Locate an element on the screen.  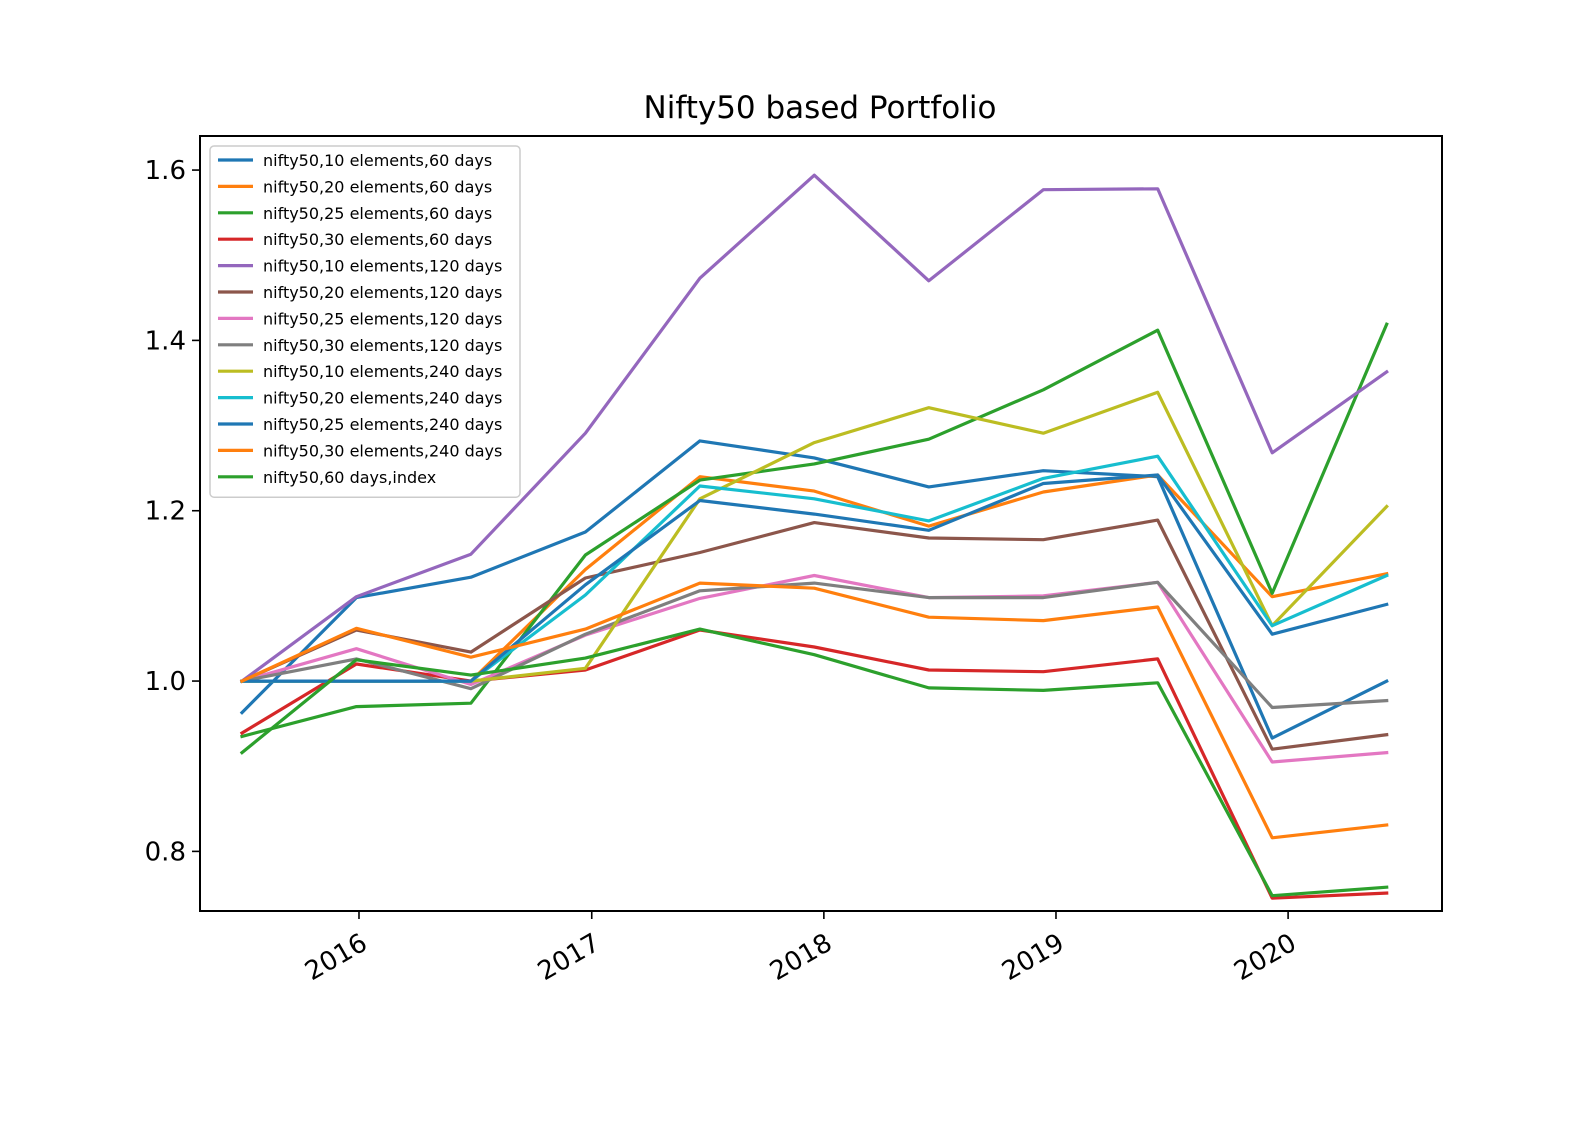
y-tick-label-2: 1.0 is located at coordinates (165, 682).